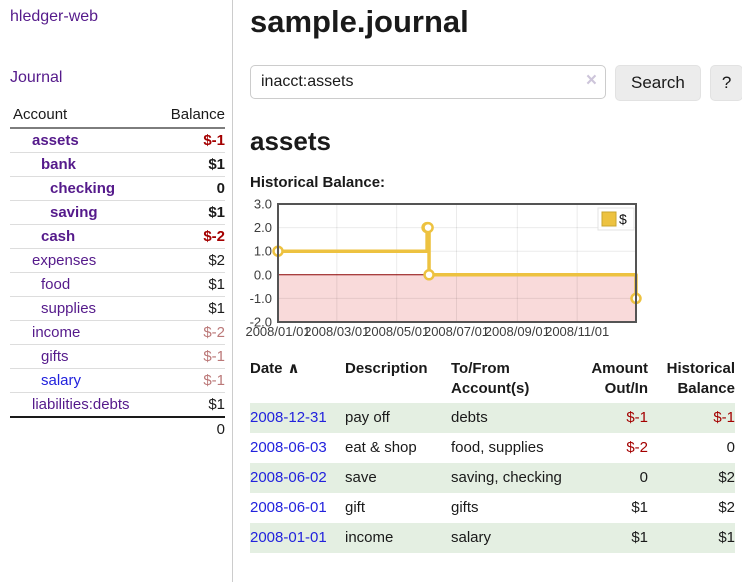 The width and height of the screenshot is (742, 582). I want to click on register-row: 2008-01-01 income salary $1 $1, so click(492, 538).